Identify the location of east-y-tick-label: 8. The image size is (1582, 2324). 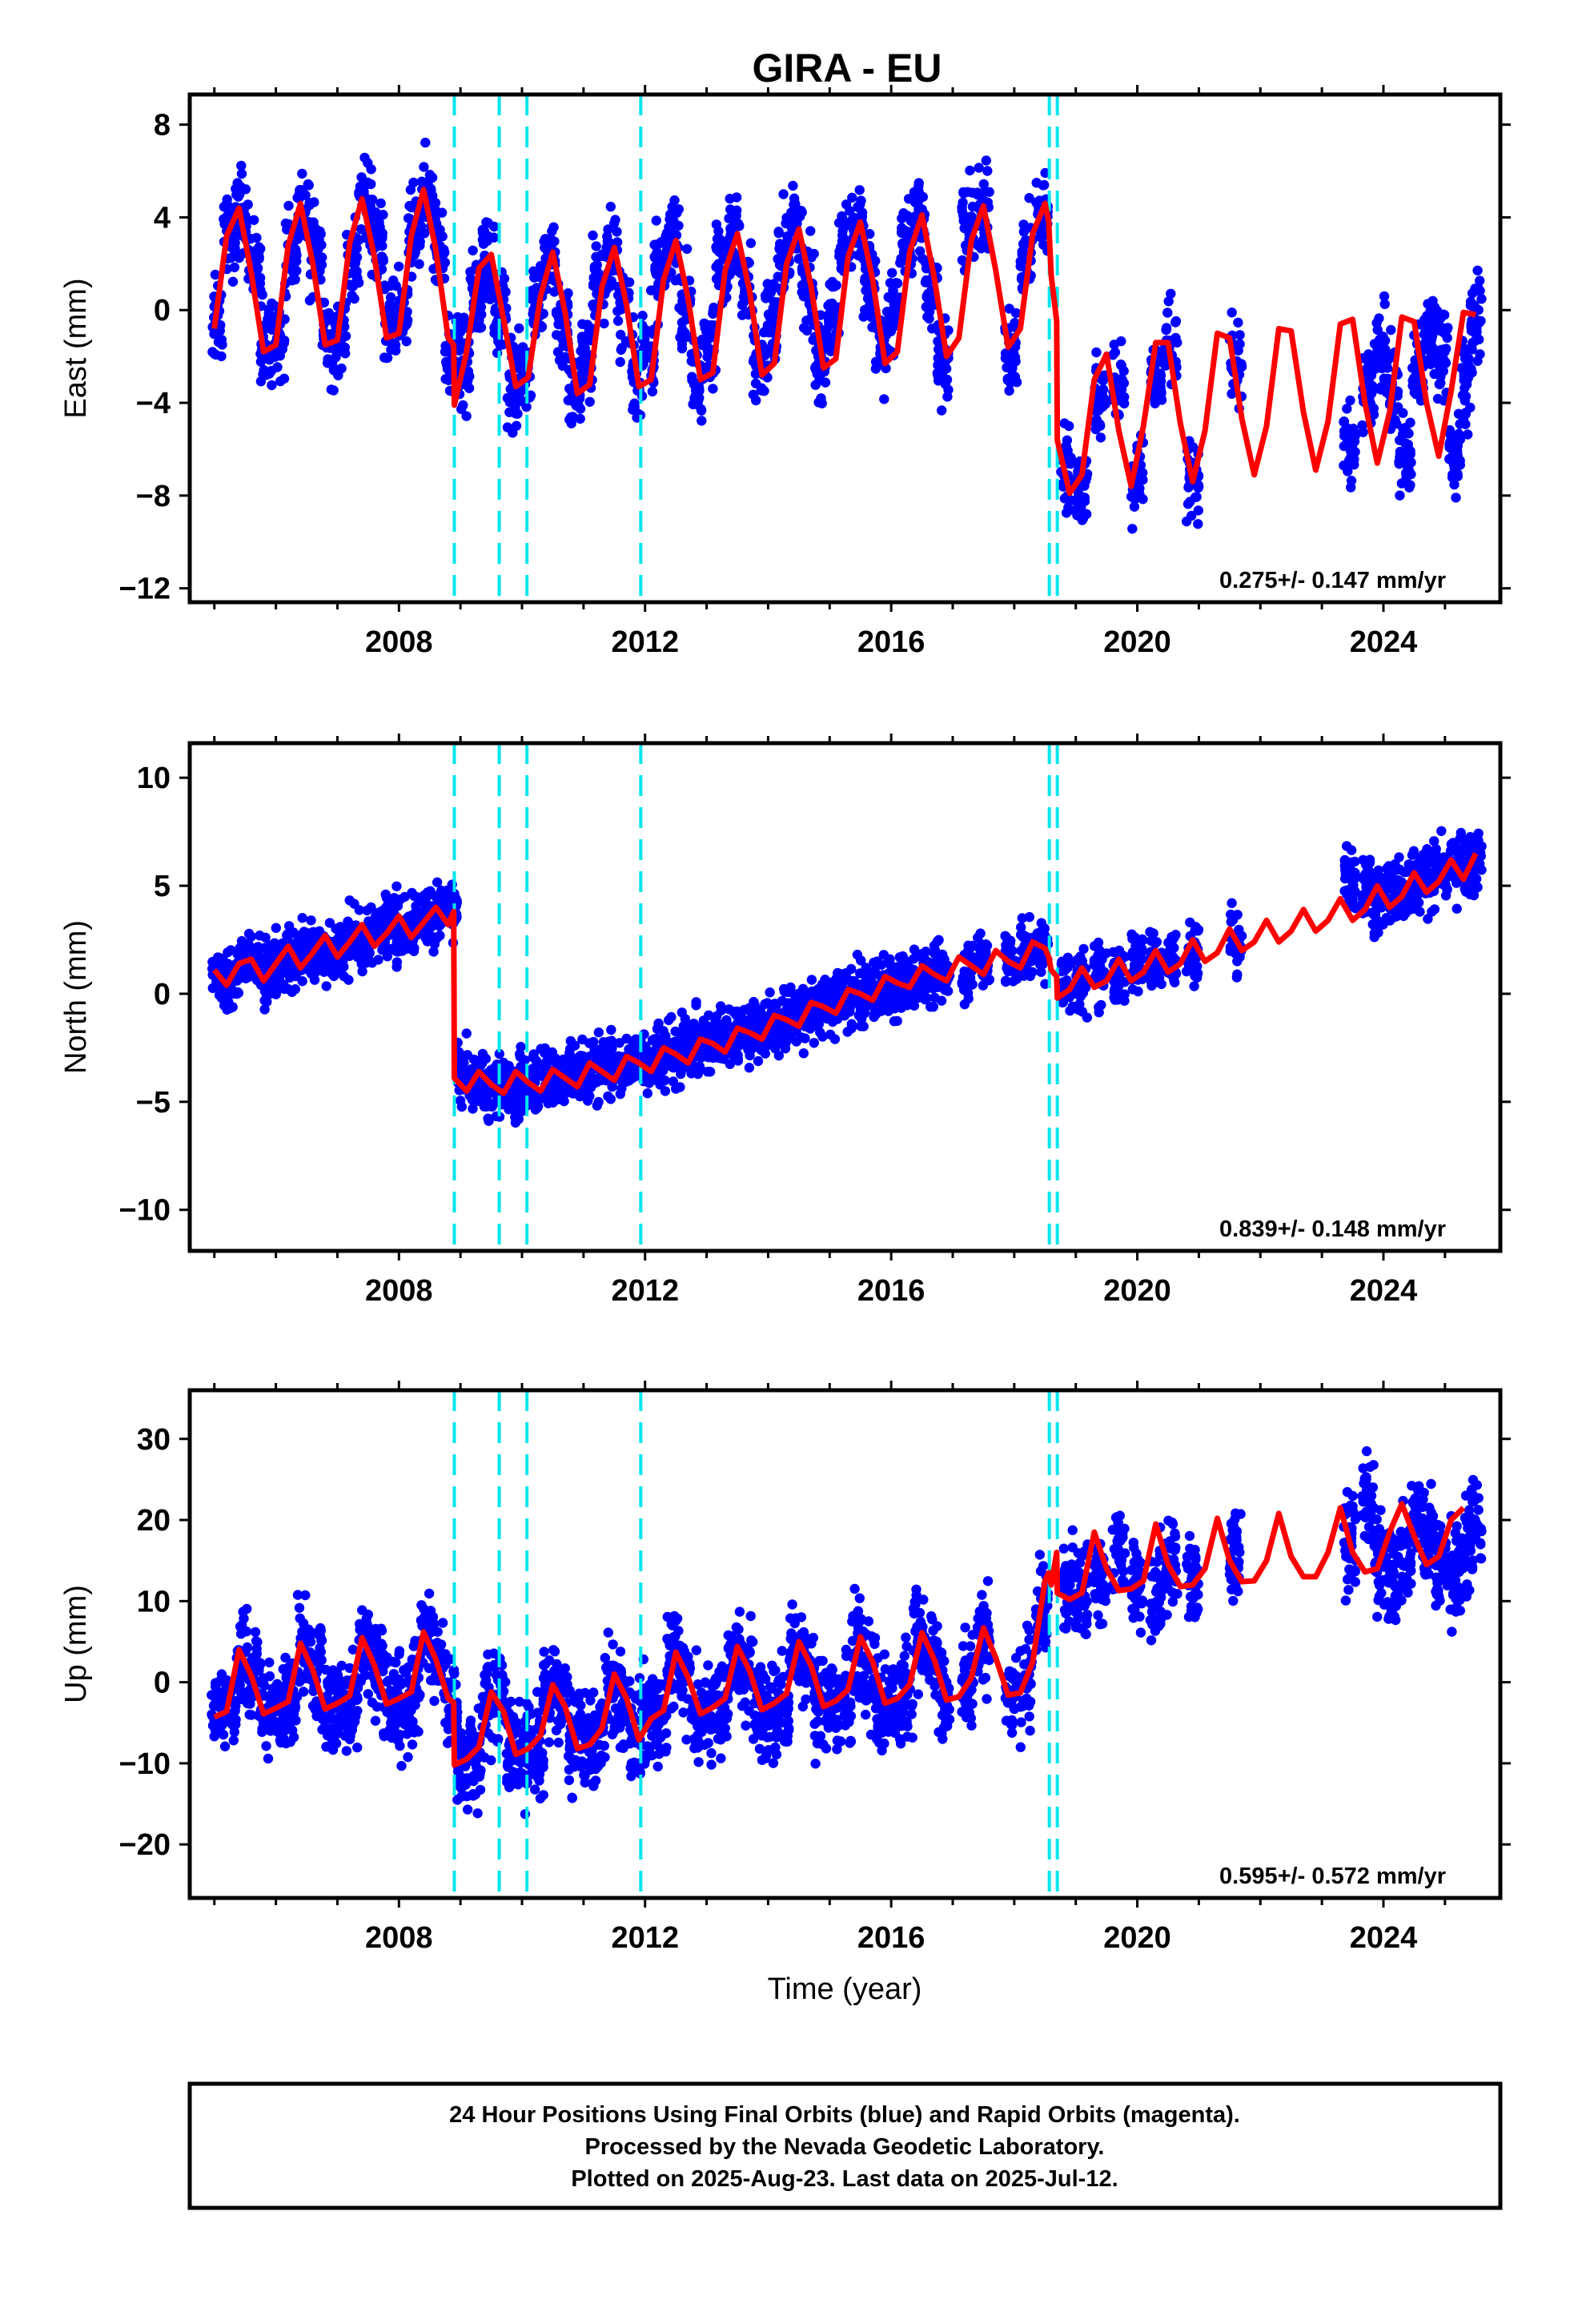
(162, 126).